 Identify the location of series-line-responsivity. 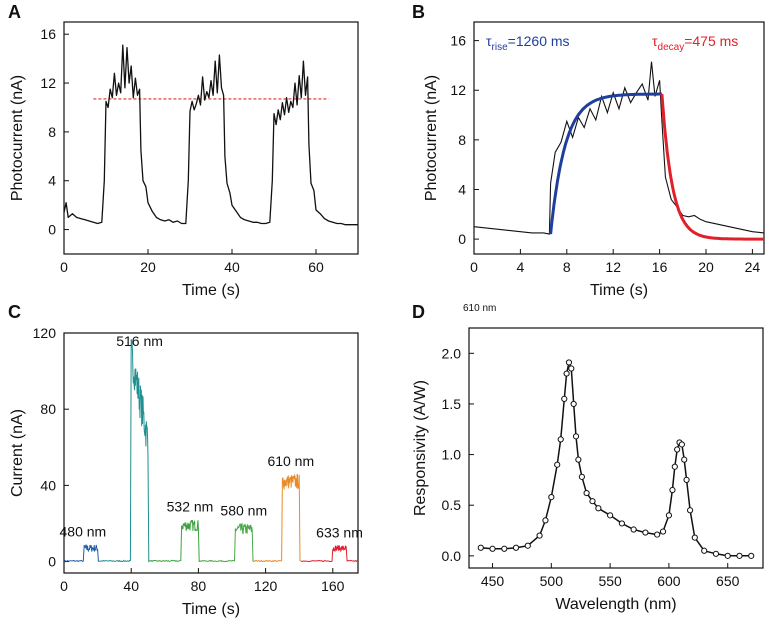
(616, 459).